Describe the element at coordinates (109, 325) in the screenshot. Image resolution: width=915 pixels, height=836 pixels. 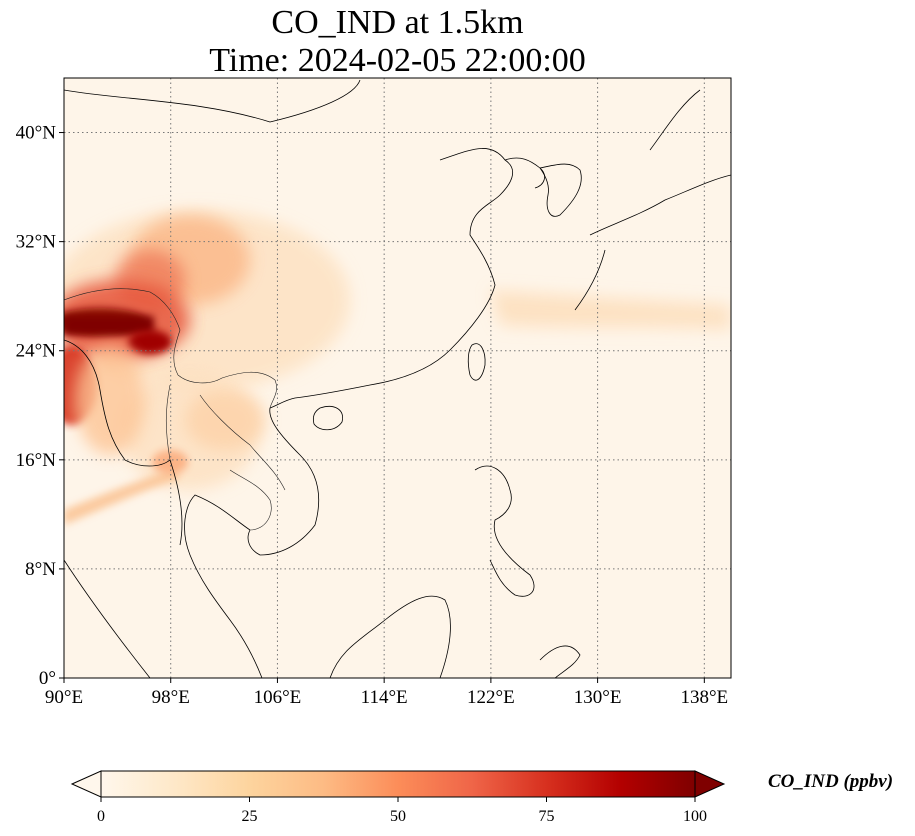
I see `plume-ne-india-band` at that location.